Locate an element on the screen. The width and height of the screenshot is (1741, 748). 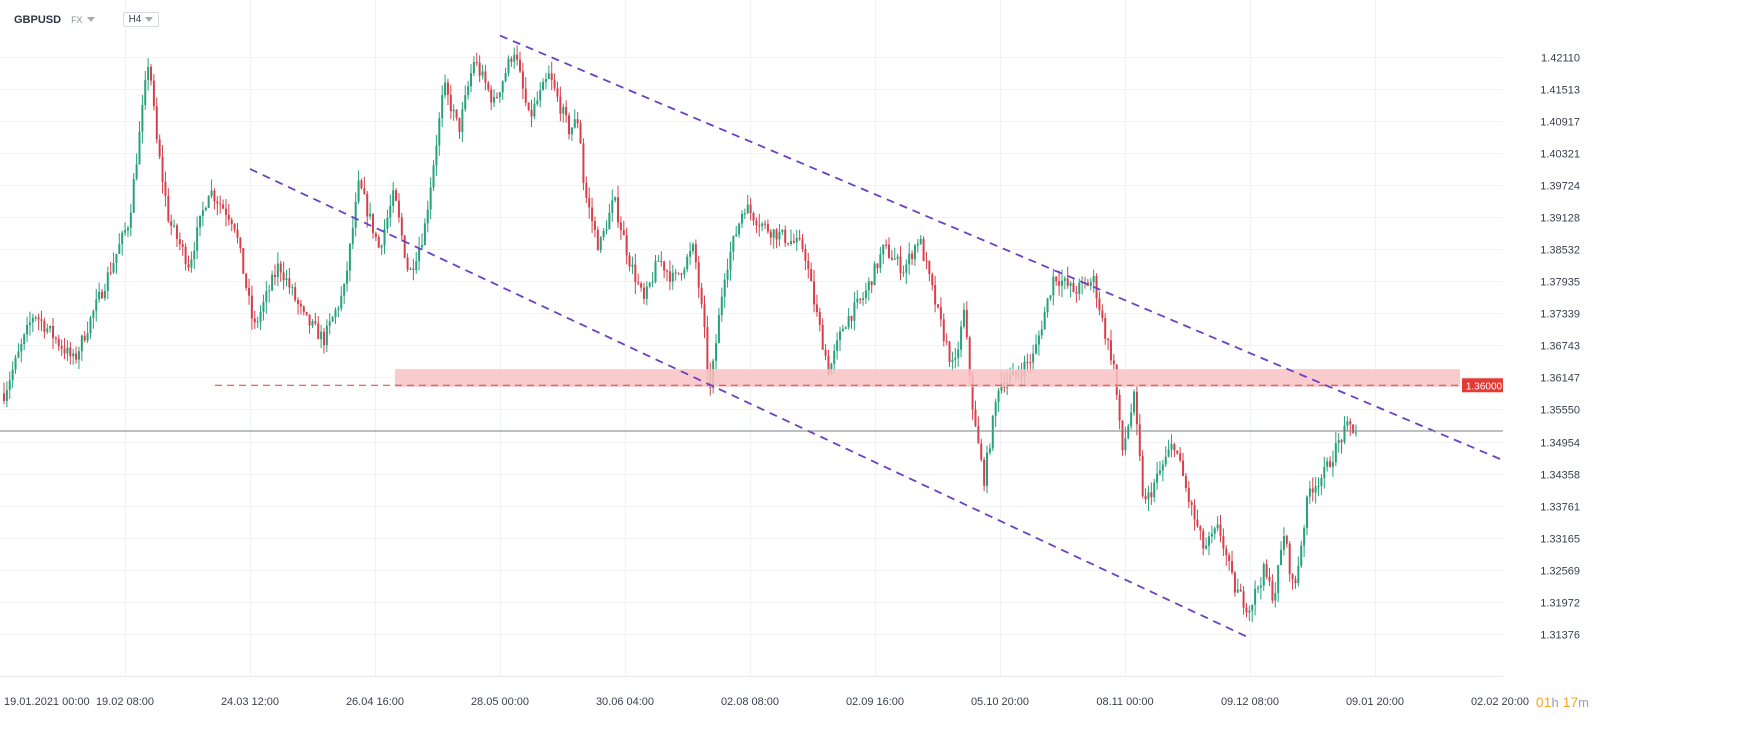
x-tick-label: 19.01.2021 00:00 is located at coordinates (47, 702).